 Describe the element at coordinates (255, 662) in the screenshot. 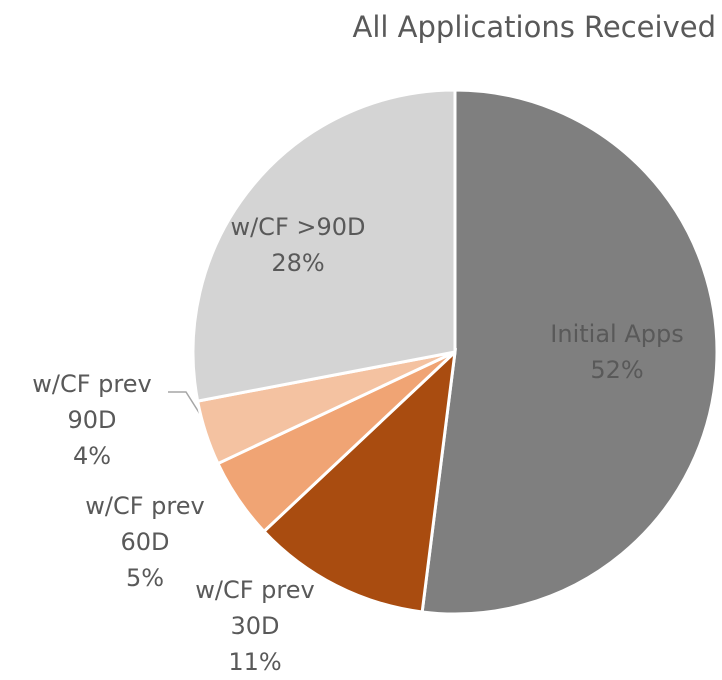

I see `label-value: 11%` at that location.